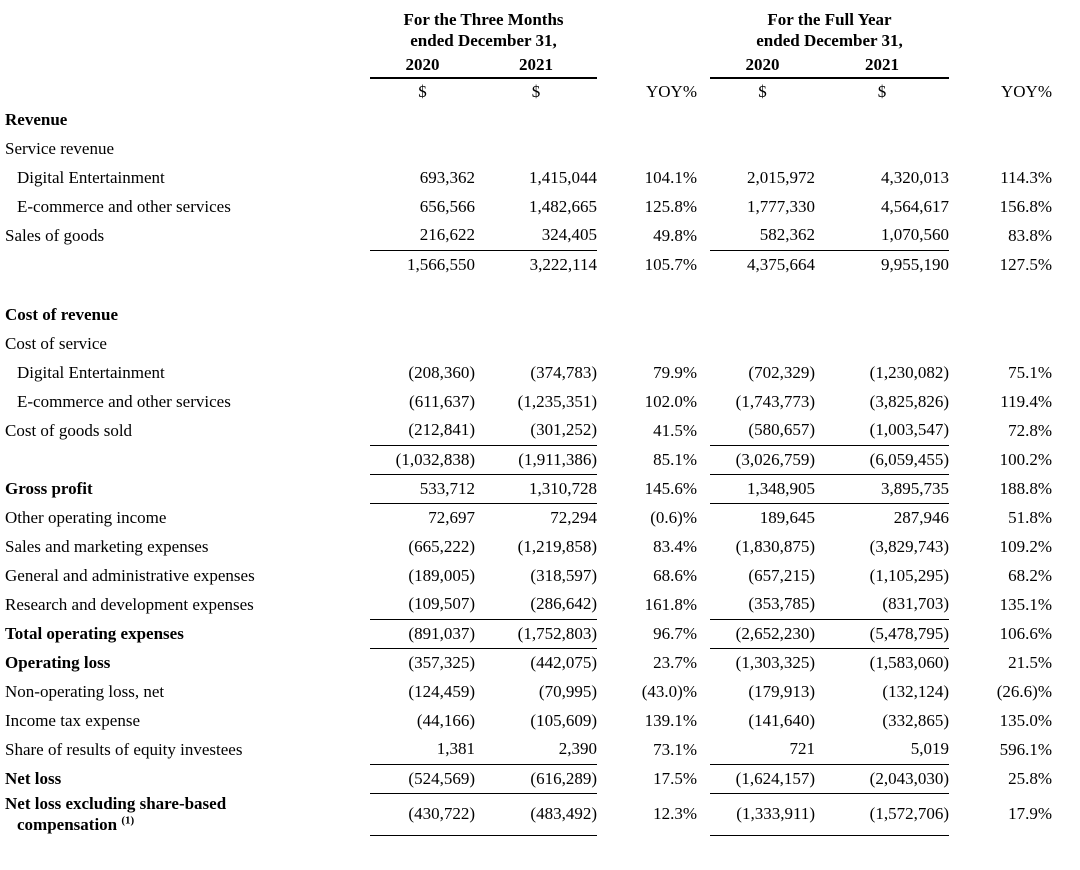 The height and width of the screenshot is (870, 1080). What do you see at coordinates (49, 488) in the screenshot?
I see `row-label: Gross profit` at bounding box center [49, 488].